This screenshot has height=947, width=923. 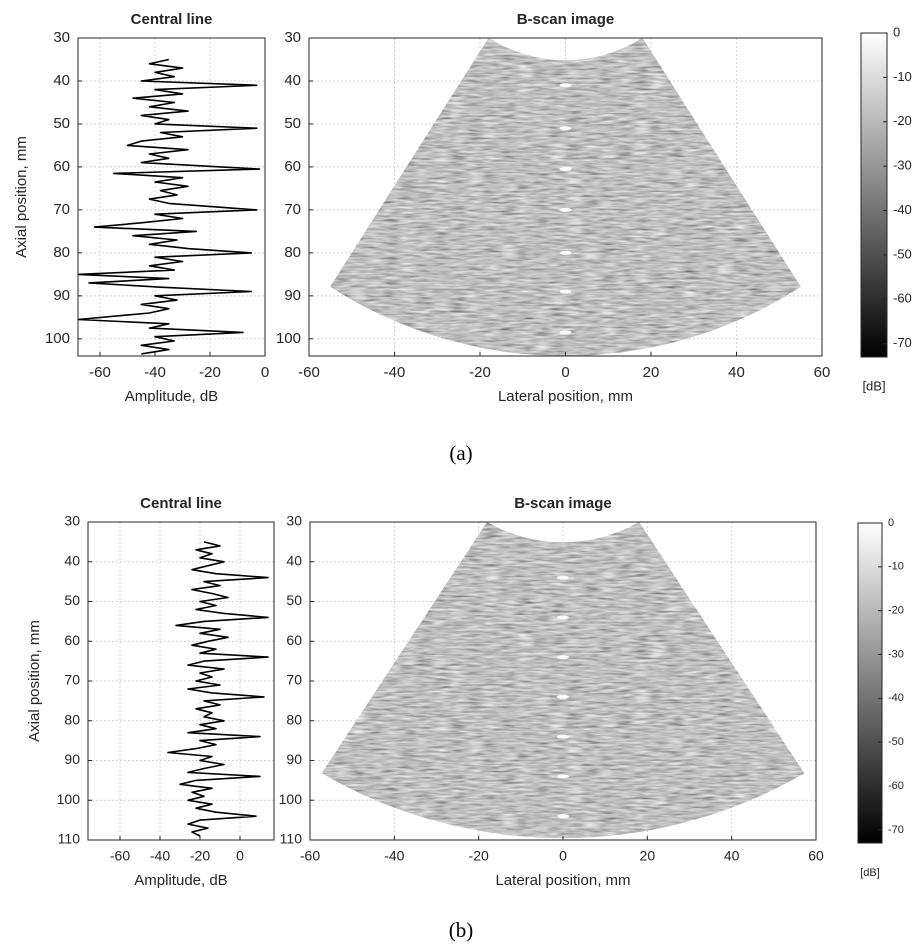 I want to click on colorbar-tick-label: -30, so click(x=896, y=654).